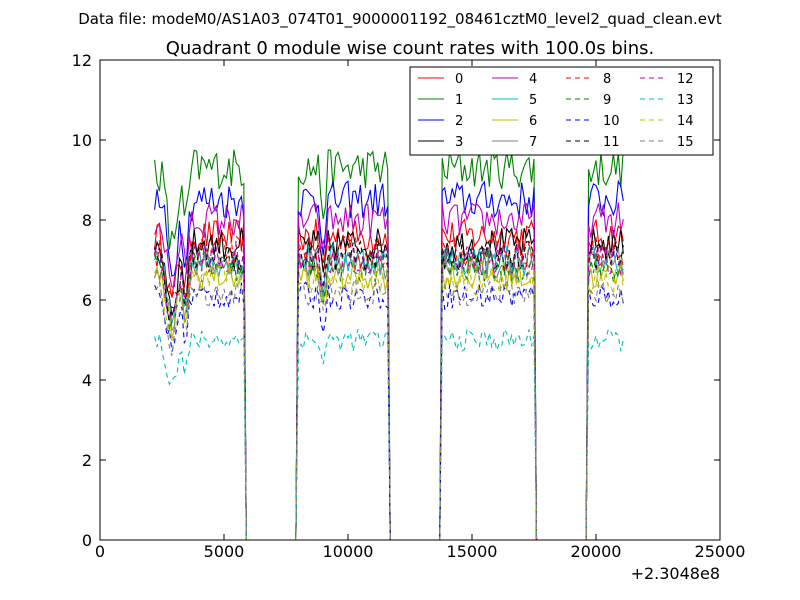 This screenshot has height=600, width=800. What do you see at coordinates (87, 380) in the screenshot?
I see `y-tick-label: 4` at bounding box center [87, 380].